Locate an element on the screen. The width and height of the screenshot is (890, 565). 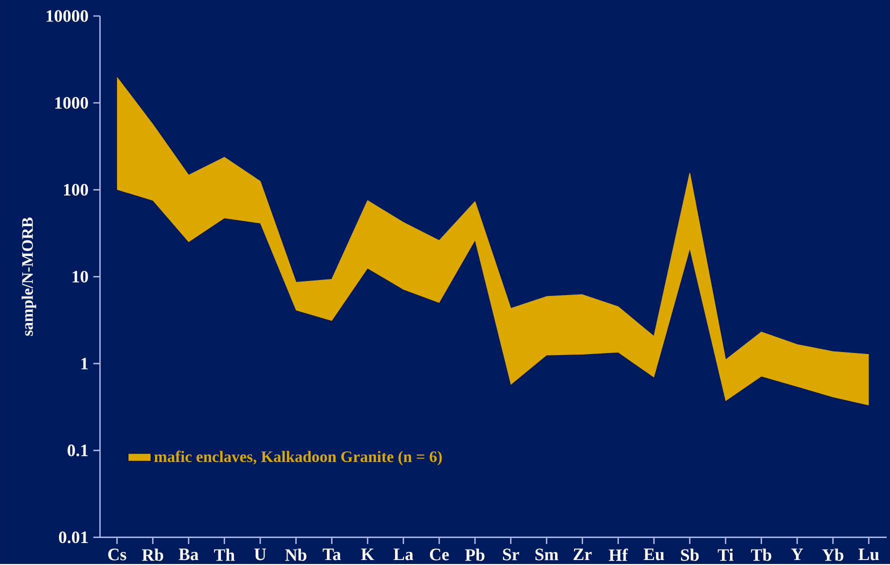
y-axis-title: sample/N-MORB is located at coordinates (29, 276).